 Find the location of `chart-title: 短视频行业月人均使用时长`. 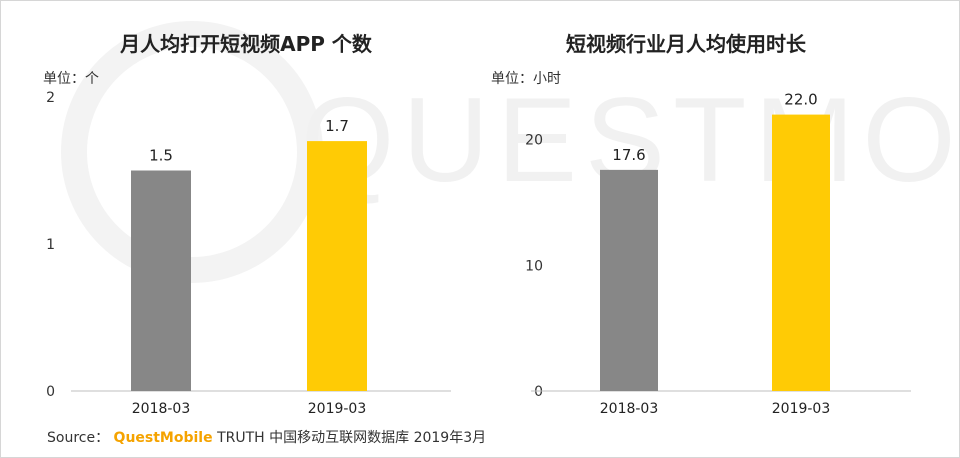

chart-title: 短视频行业月人均使用时长 is located at coordinates (686, 44).